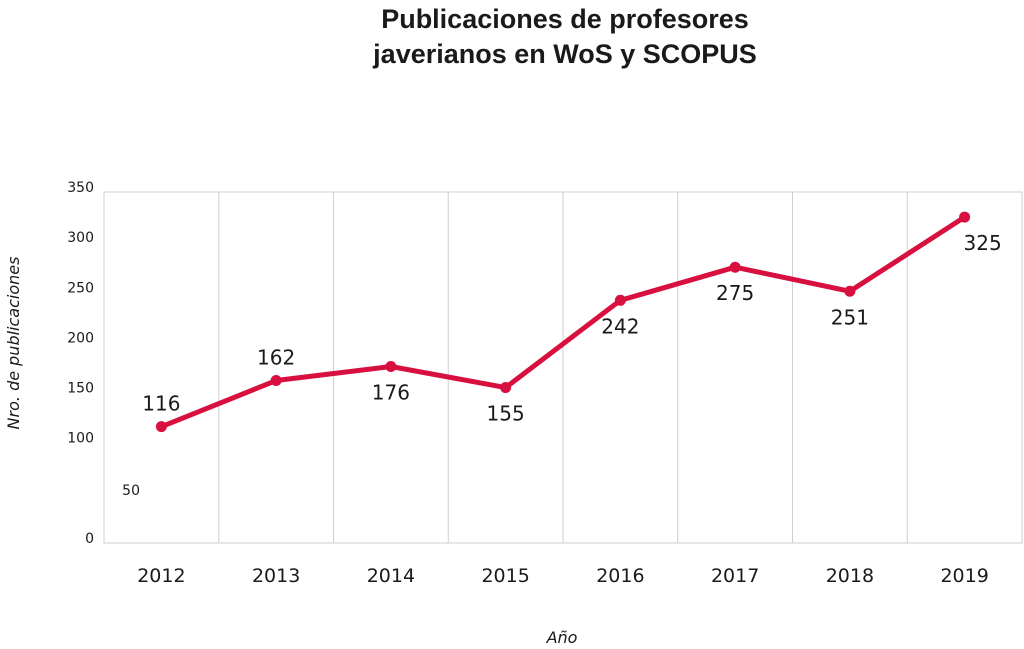 This screenshot has height=649, width=1024. Describe the element at coordinates (562, 637) in the screenshot. I see `x-axis-title: Año` at that location.